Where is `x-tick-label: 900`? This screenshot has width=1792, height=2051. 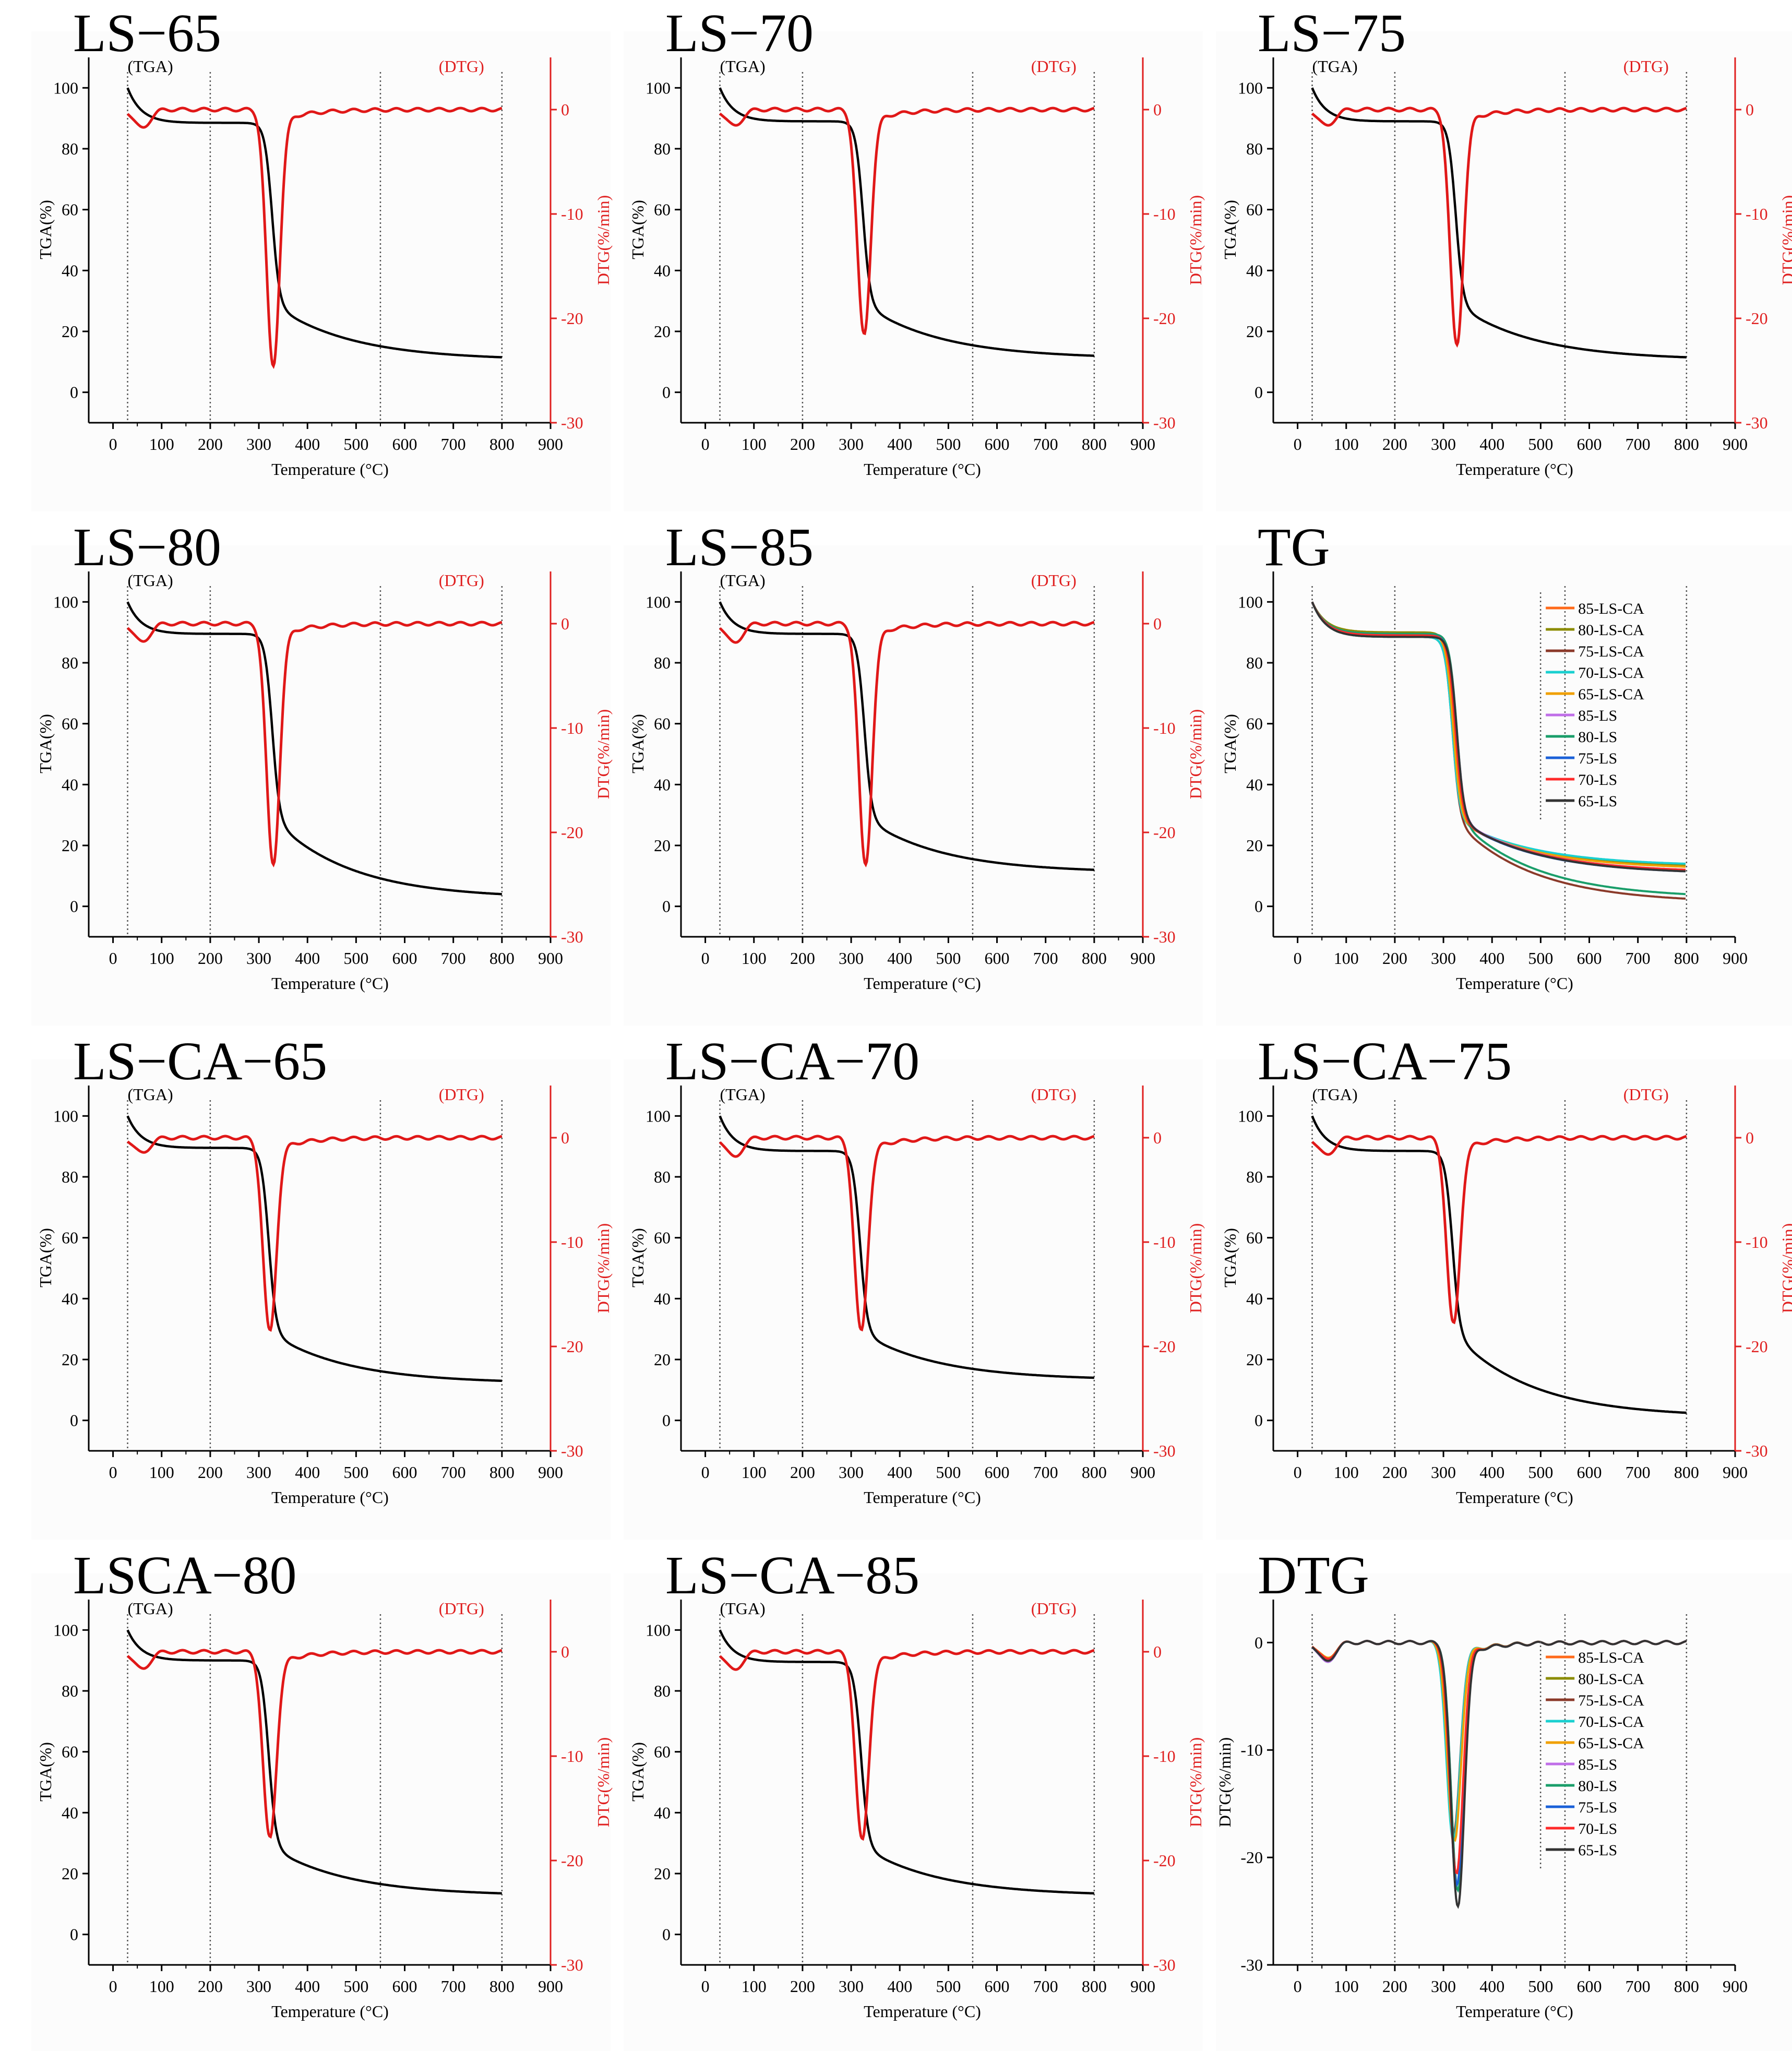 x-tick-label: 900 is located at coordinates (550, 444).